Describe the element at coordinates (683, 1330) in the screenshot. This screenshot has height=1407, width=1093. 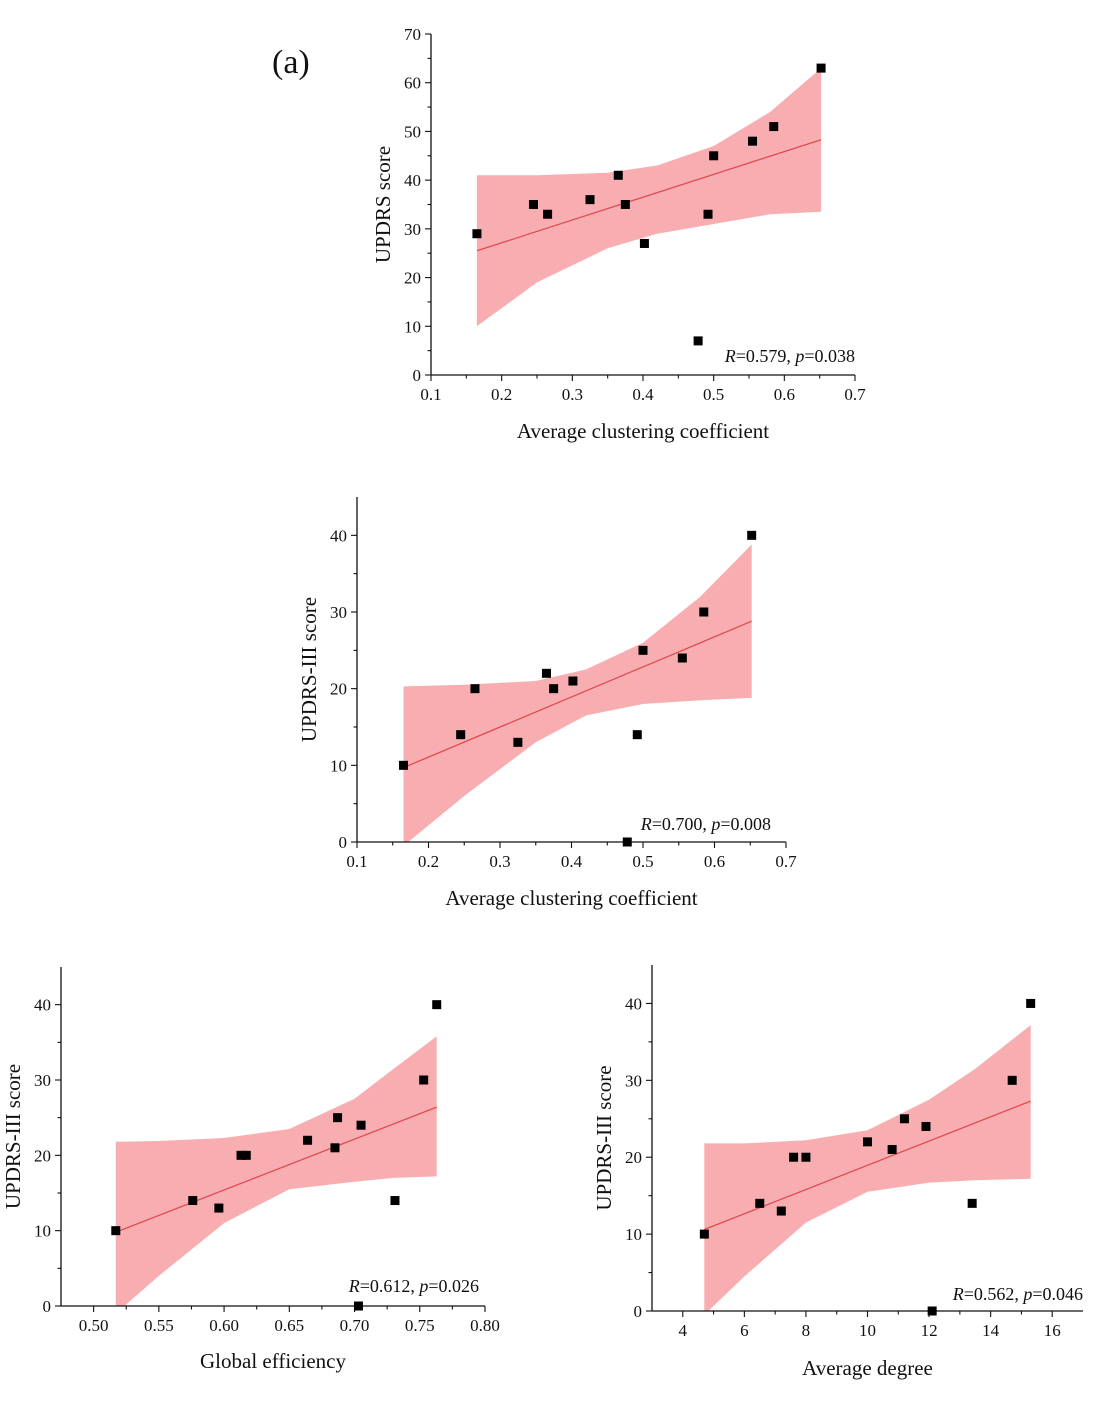
I see `x-tick-label: 4` at that location.